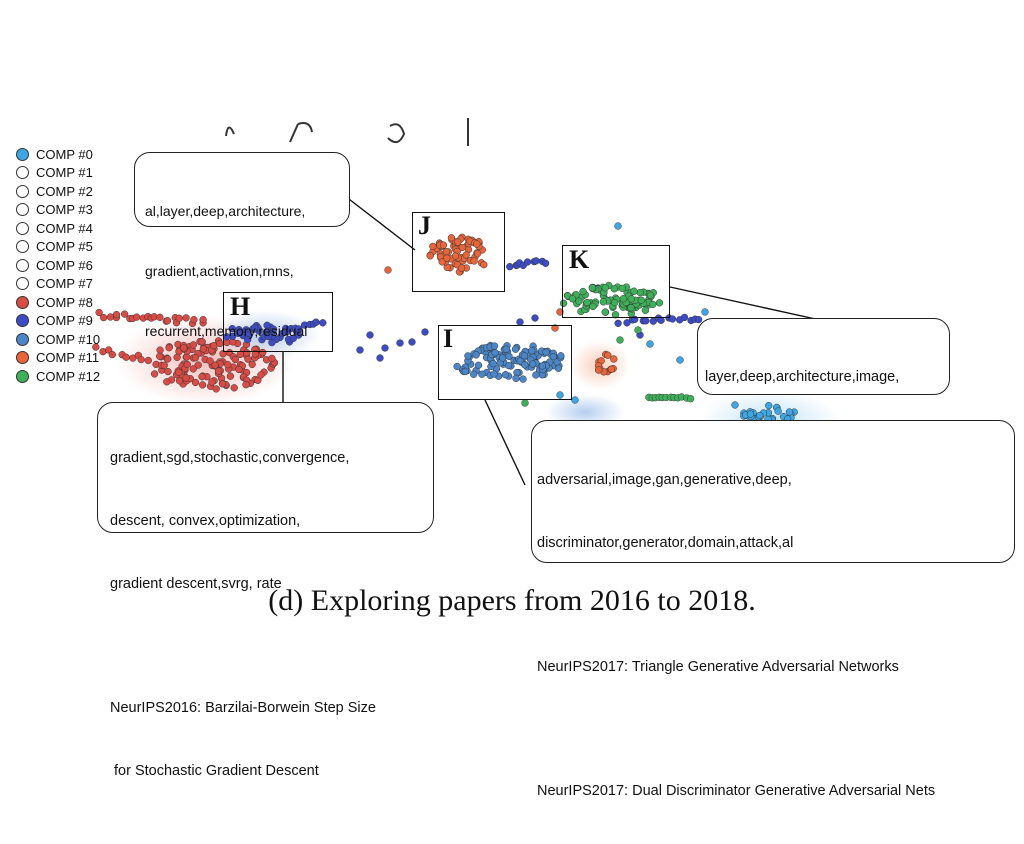 The image size is (1024, 844). Describe the element at coordinates (64, 210) in the screenshot. I see `legend-label: COMP #3` at that location.